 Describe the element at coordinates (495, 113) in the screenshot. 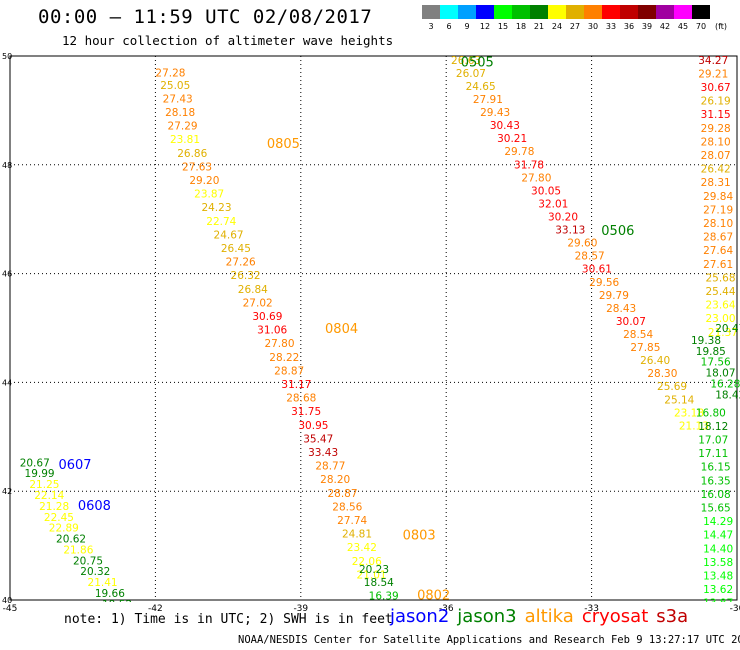

I see `wave-height-value: 29.43` at that location.